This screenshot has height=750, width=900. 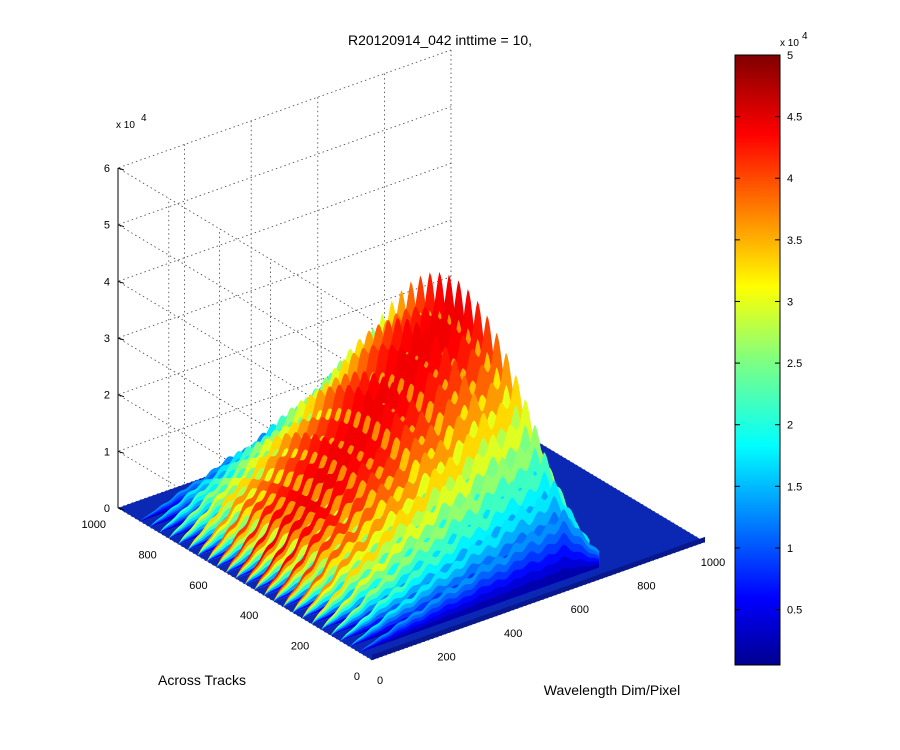 What do you see at coordinates (107, 509) in the screenshot?
I see `z-tick-label: 0` at bounding box center [107, 509].